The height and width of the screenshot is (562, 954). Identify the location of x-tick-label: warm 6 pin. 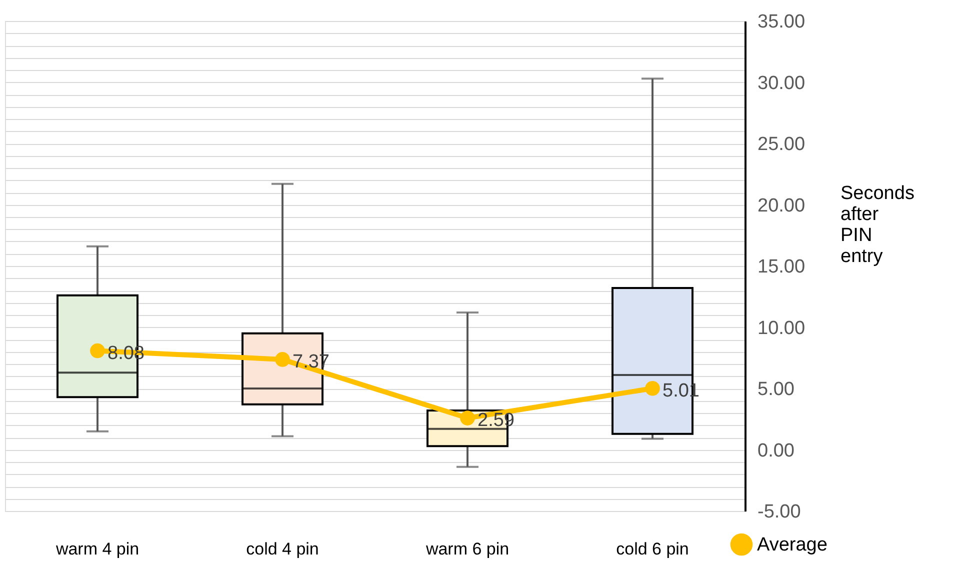
(467, 549).